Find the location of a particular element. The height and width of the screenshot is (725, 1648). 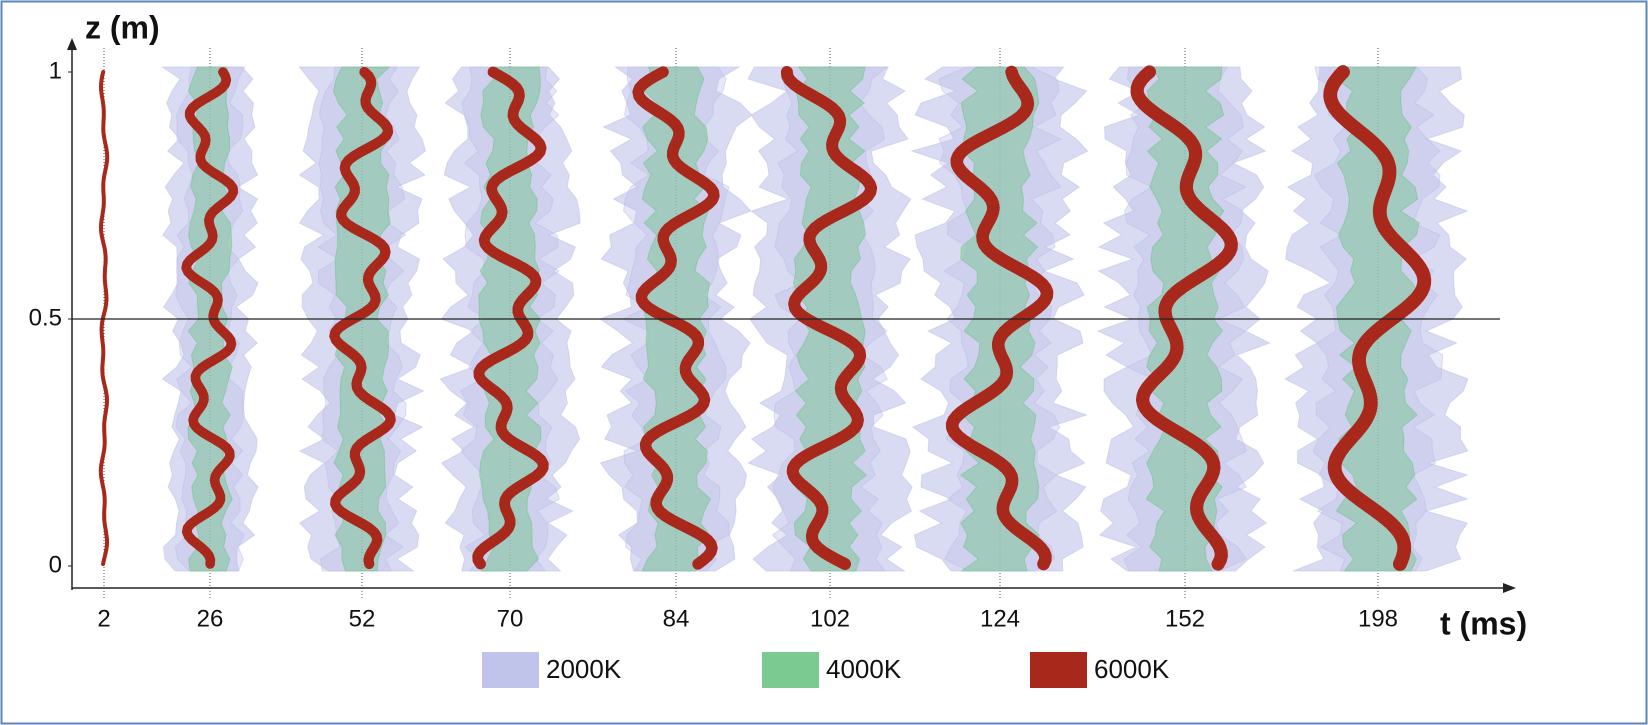

x-tick-label: 102 is located at coordinates (830, 618).